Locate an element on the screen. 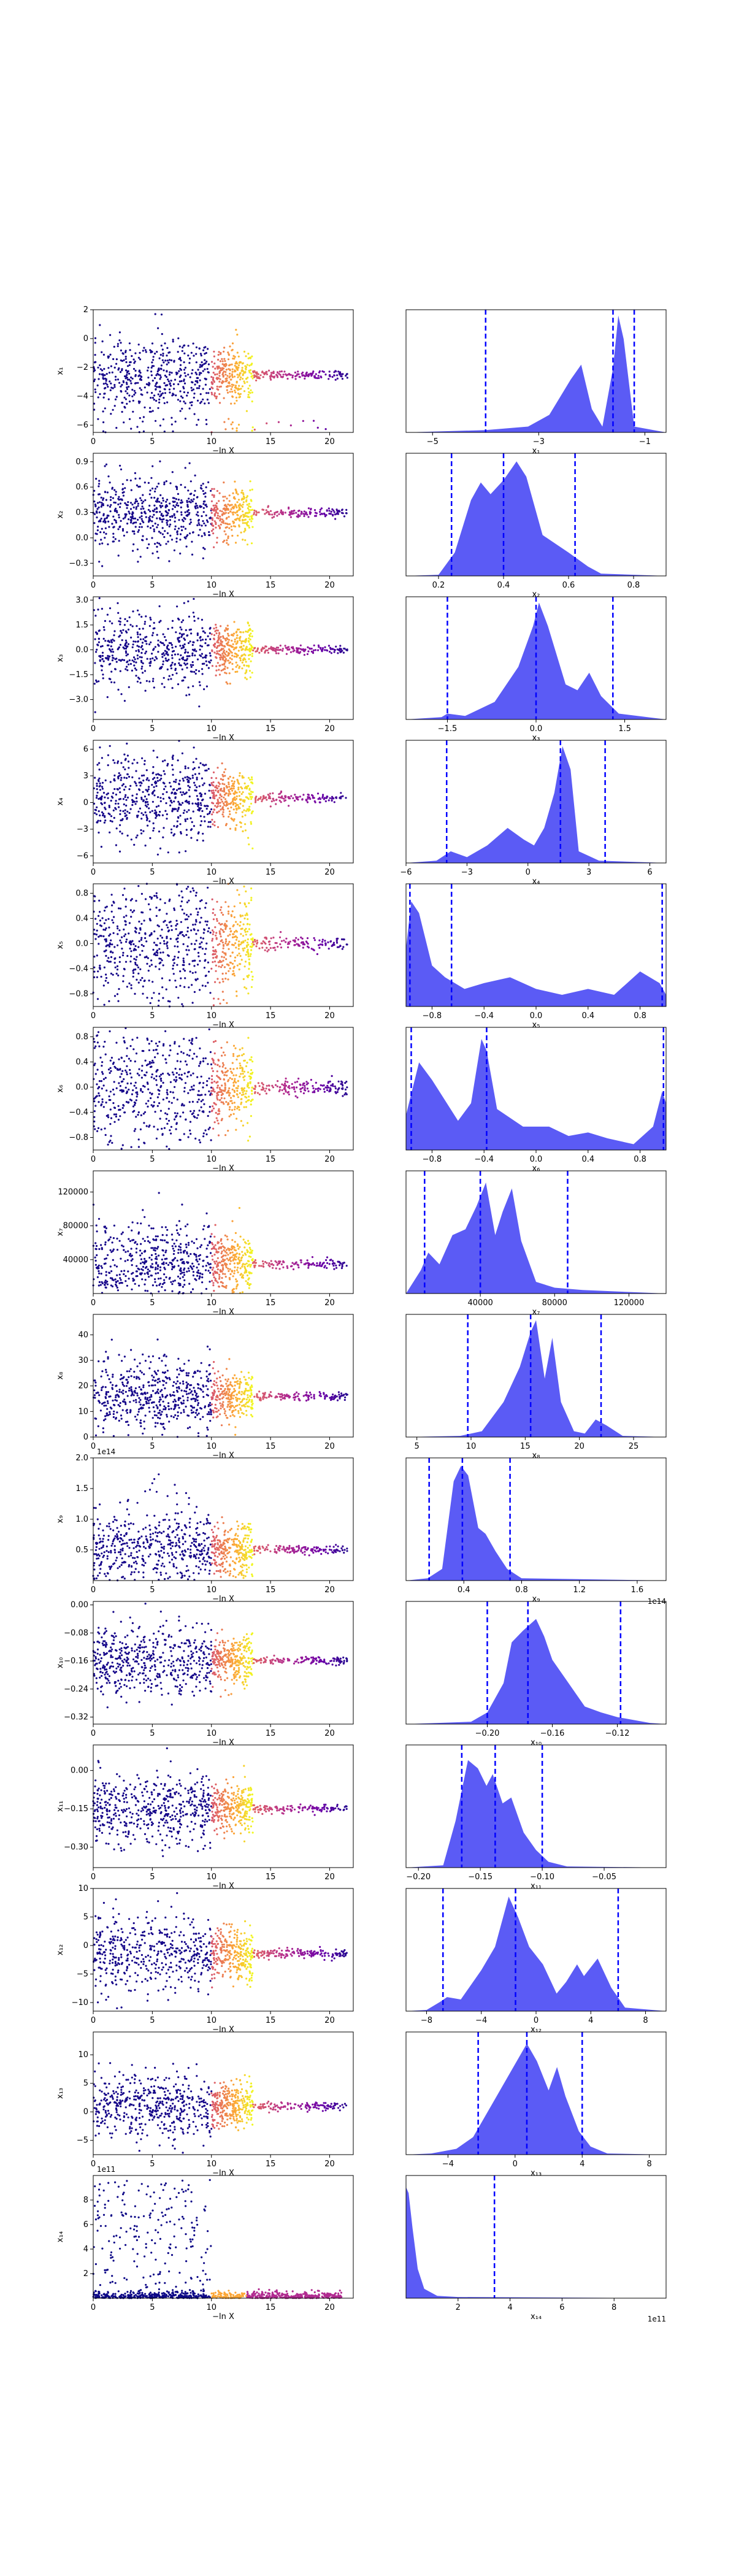 The height and width of the screenshot is (2576, 736). x-axis-label: −ln X is located at coordinates (223, 594).